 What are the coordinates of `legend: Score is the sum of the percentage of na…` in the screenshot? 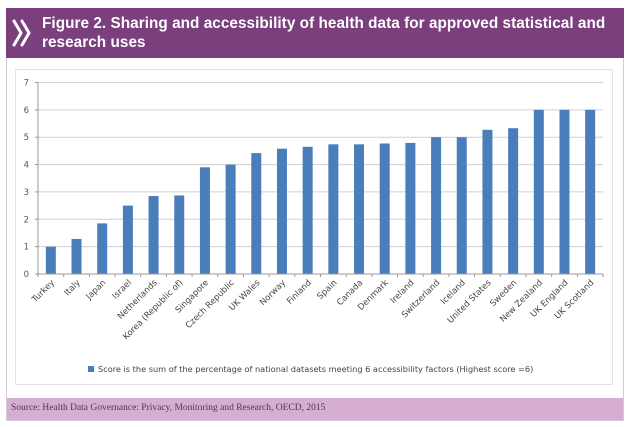 It's located at (310, 369).